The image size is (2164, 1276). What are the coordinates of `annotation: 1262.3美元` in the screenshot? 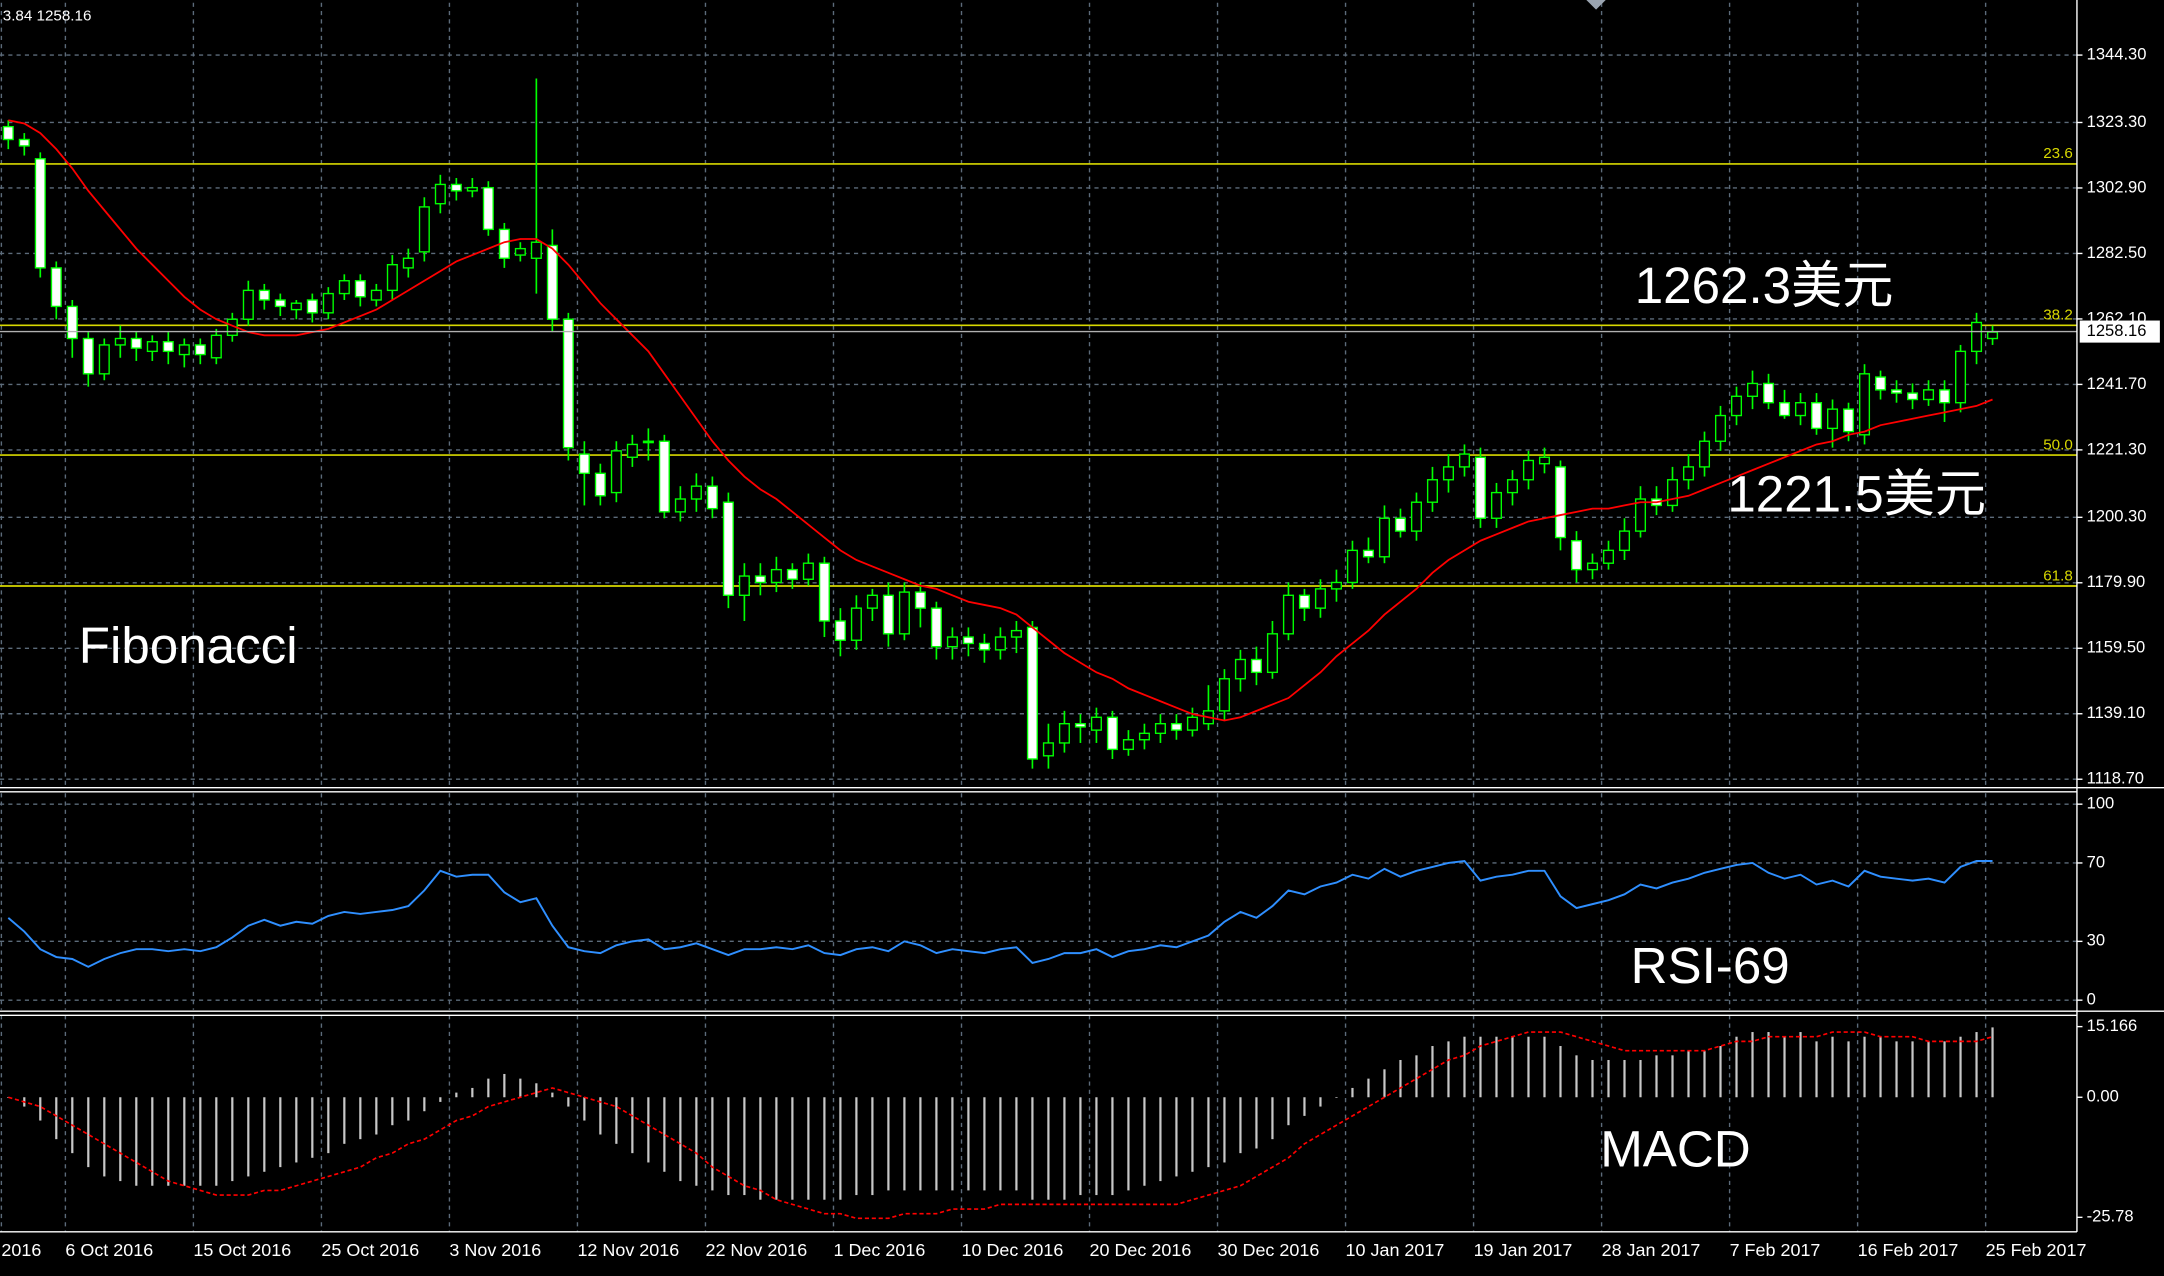 It's located at (1764, 285).